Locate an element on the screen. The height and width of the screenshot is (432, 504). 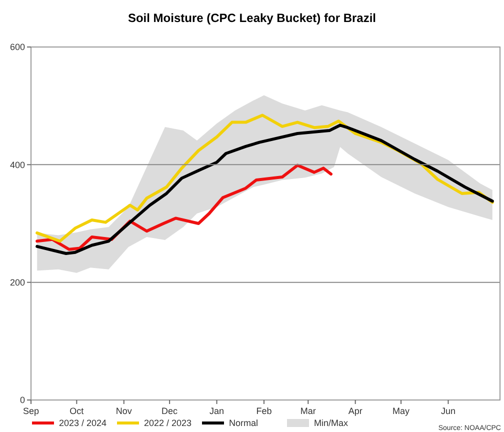
y-tick-label: 400 is located at coordinates (17, 165).